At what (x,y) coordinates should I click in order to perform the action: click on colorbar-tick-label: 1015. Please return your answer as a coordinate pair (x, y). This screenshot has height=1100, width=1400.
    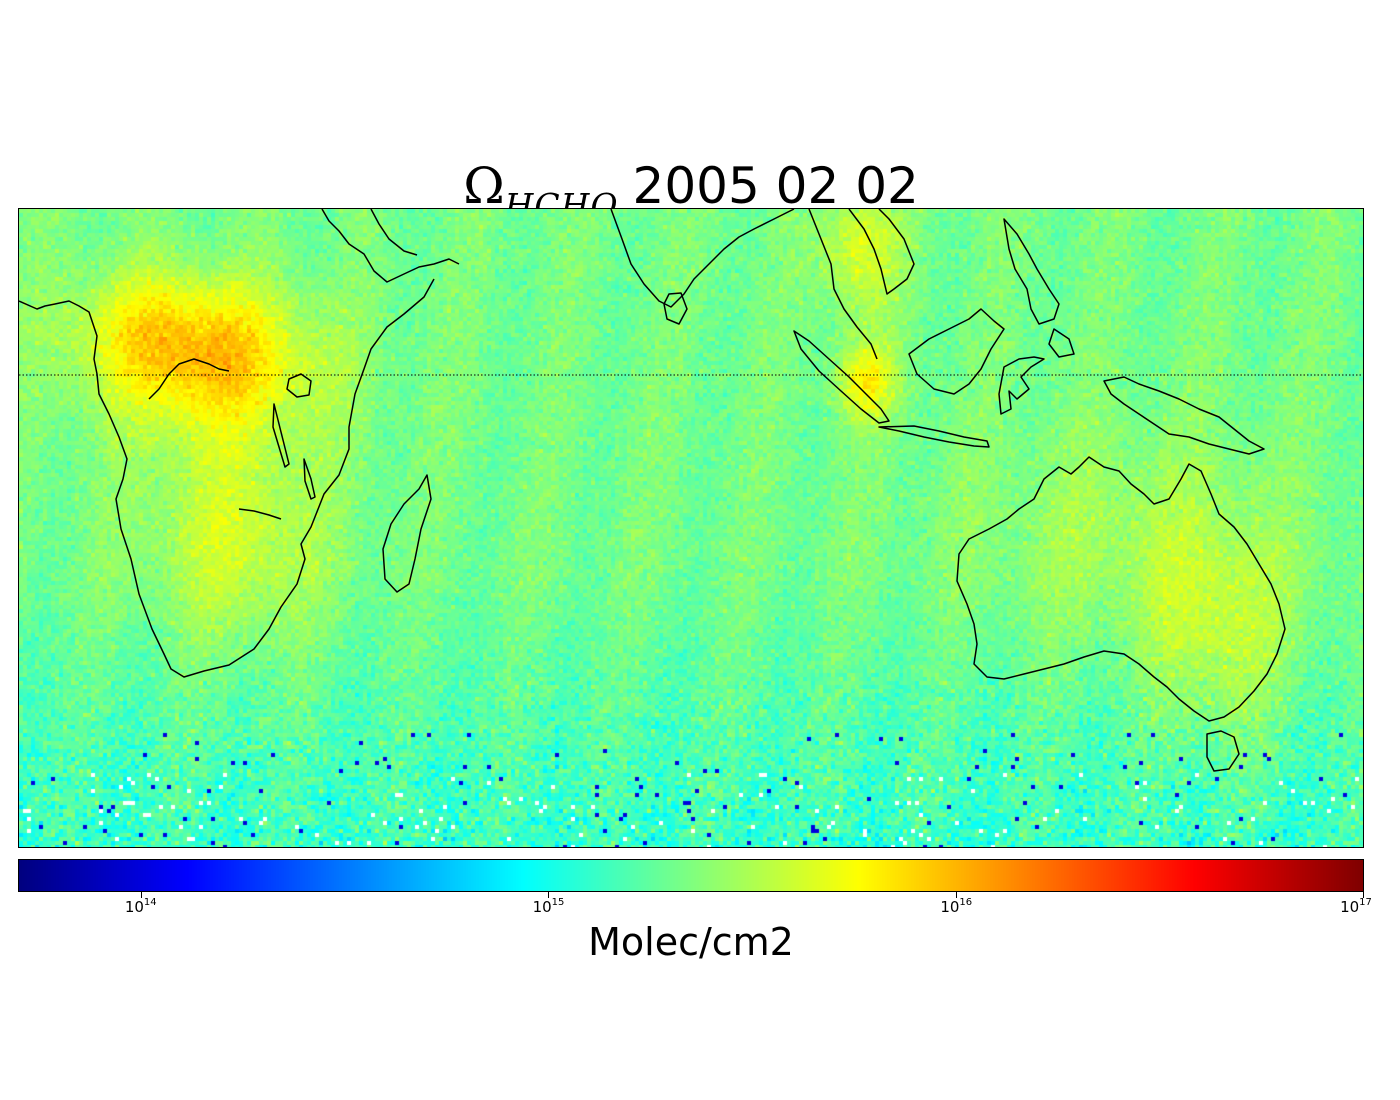
    Looking at the image, I should click on (549, 906).